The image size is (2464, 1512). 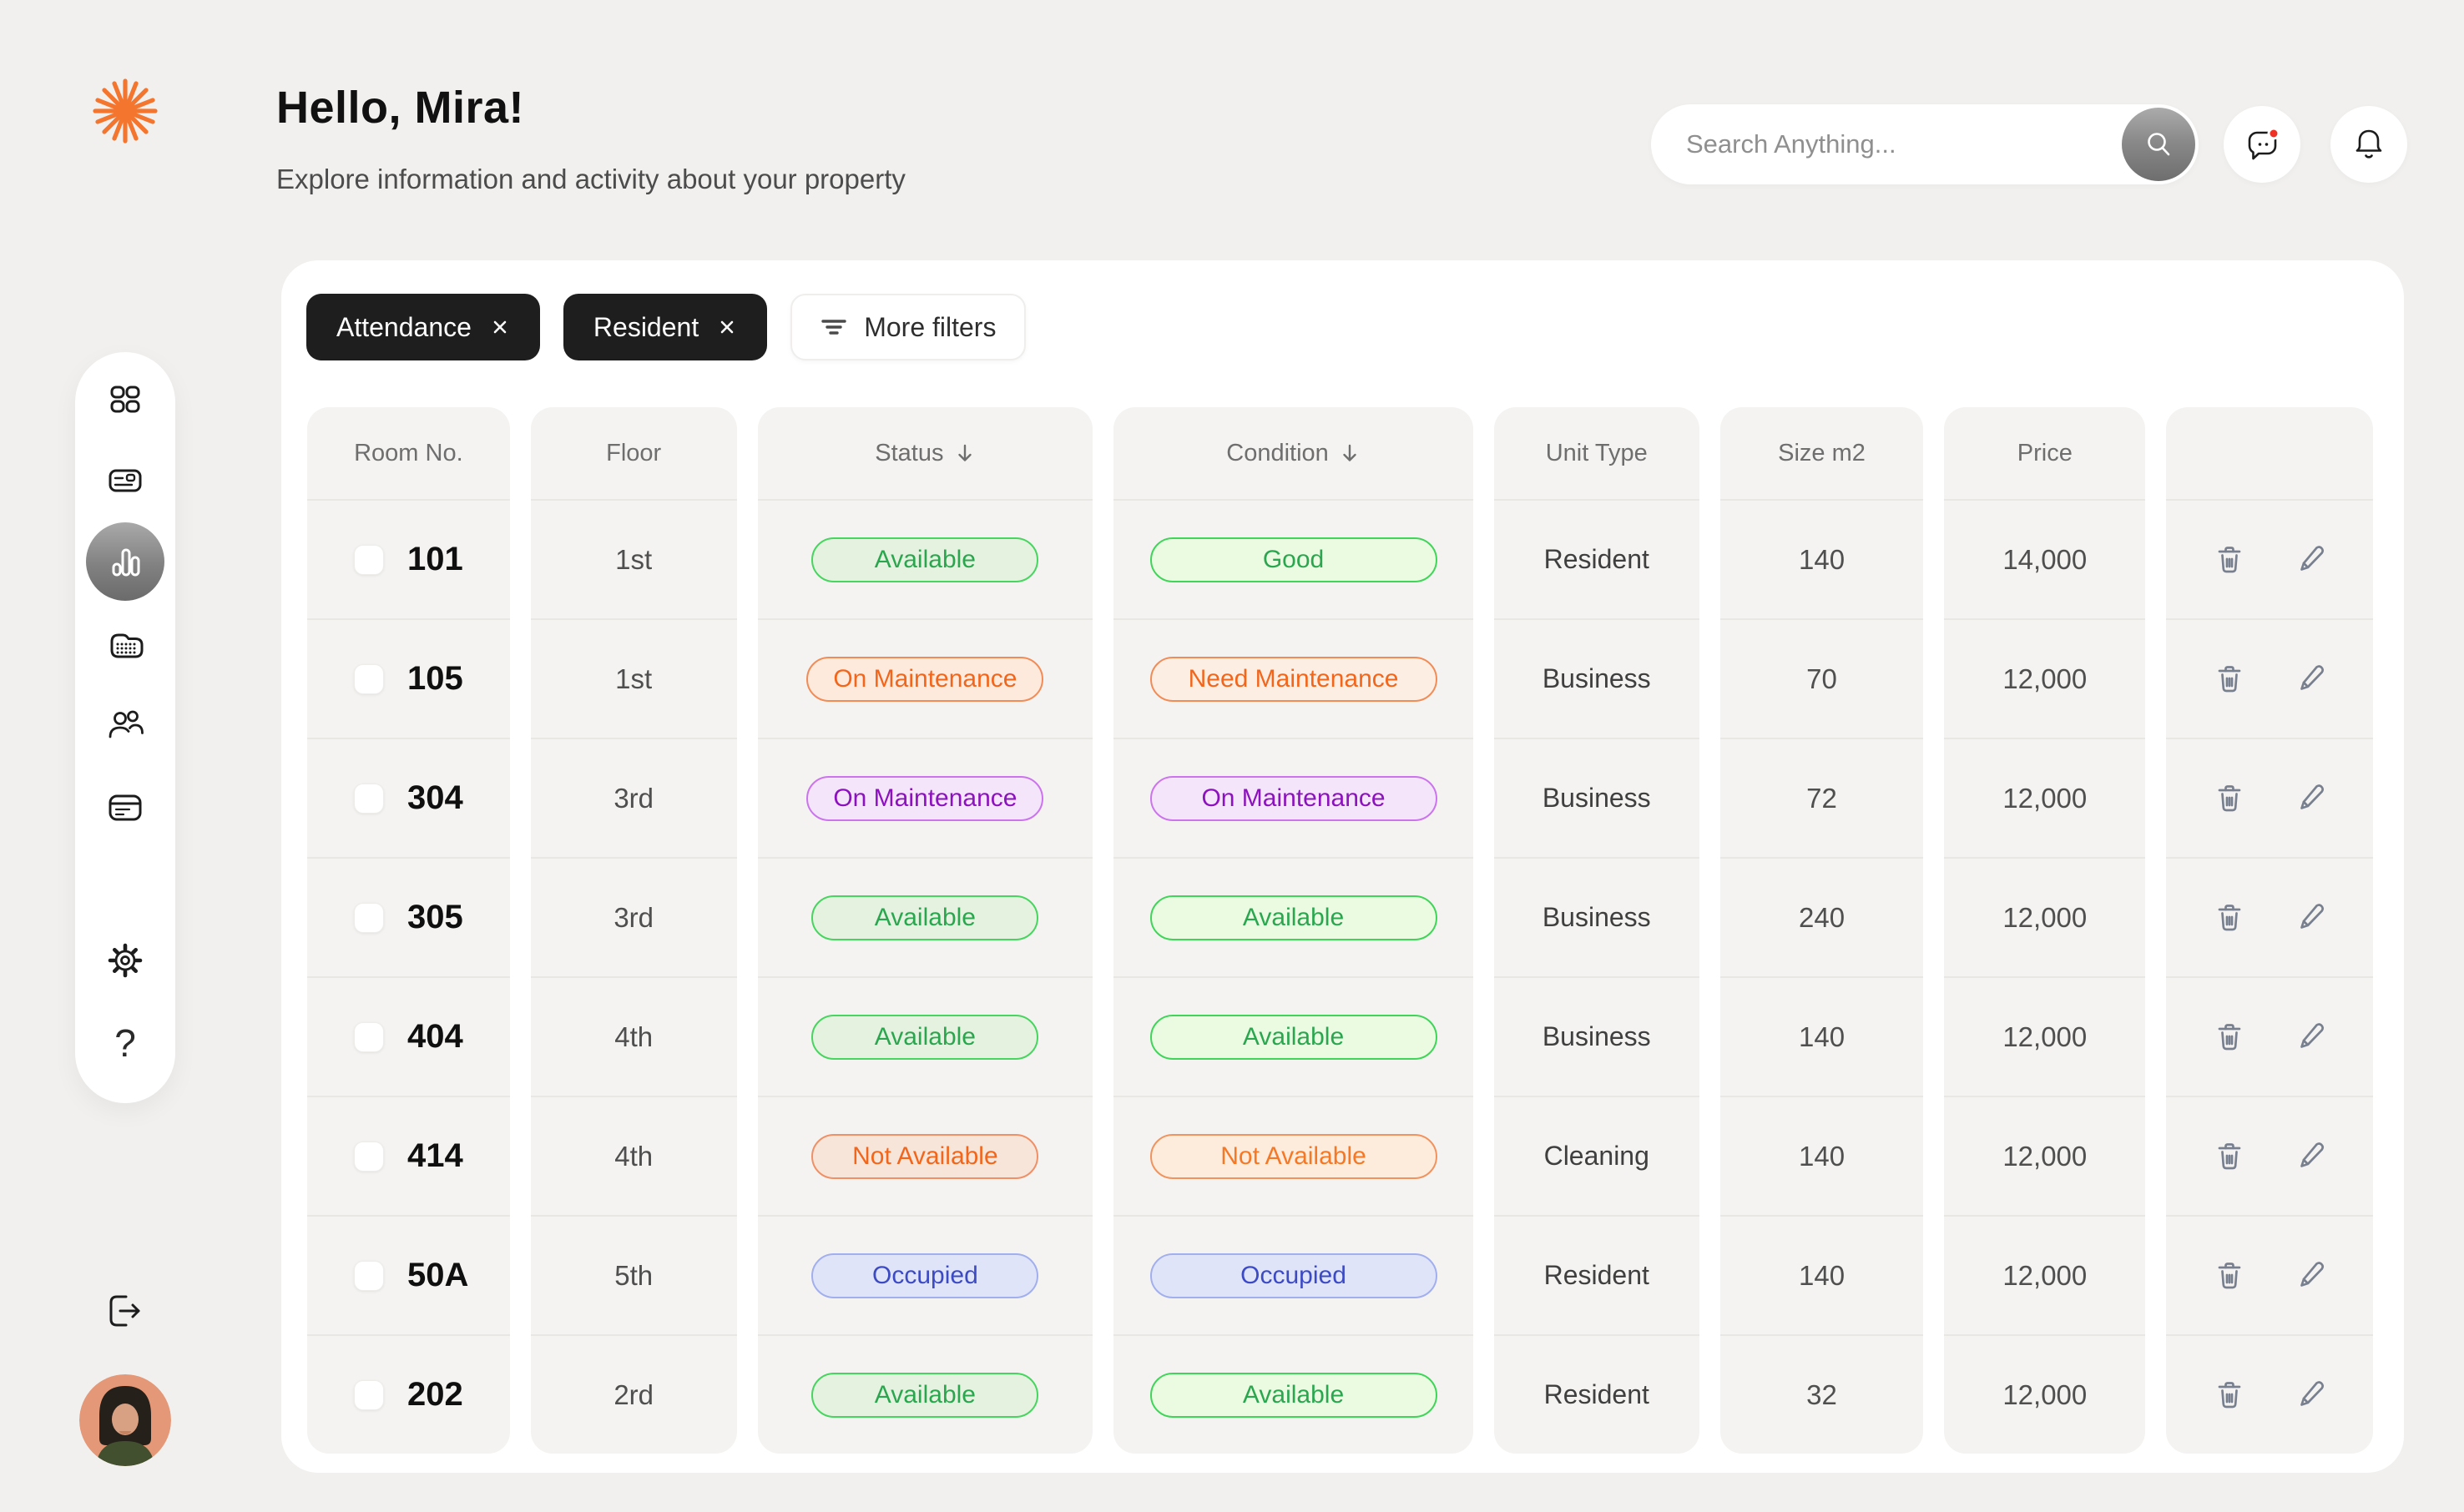 I want to click on cell-room: 202, so click(x=408, y=1394).